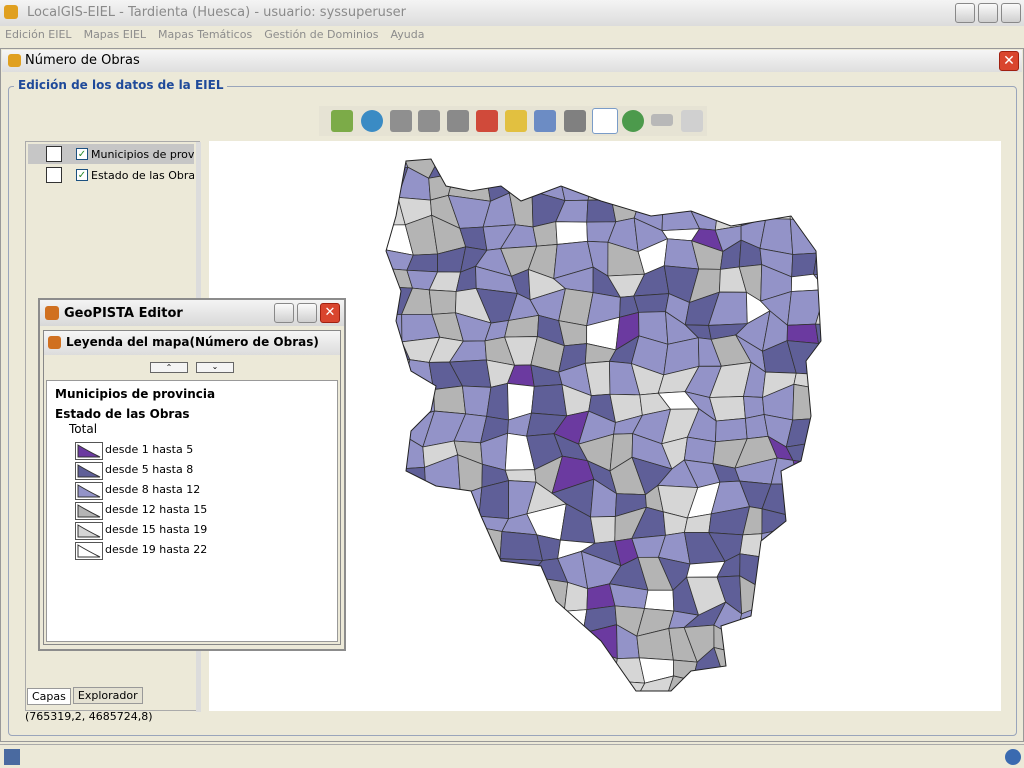  What do you see at coordinates (401, 121) in the screenshot?
I see `undo-tool` at bounding box center [401, 121].